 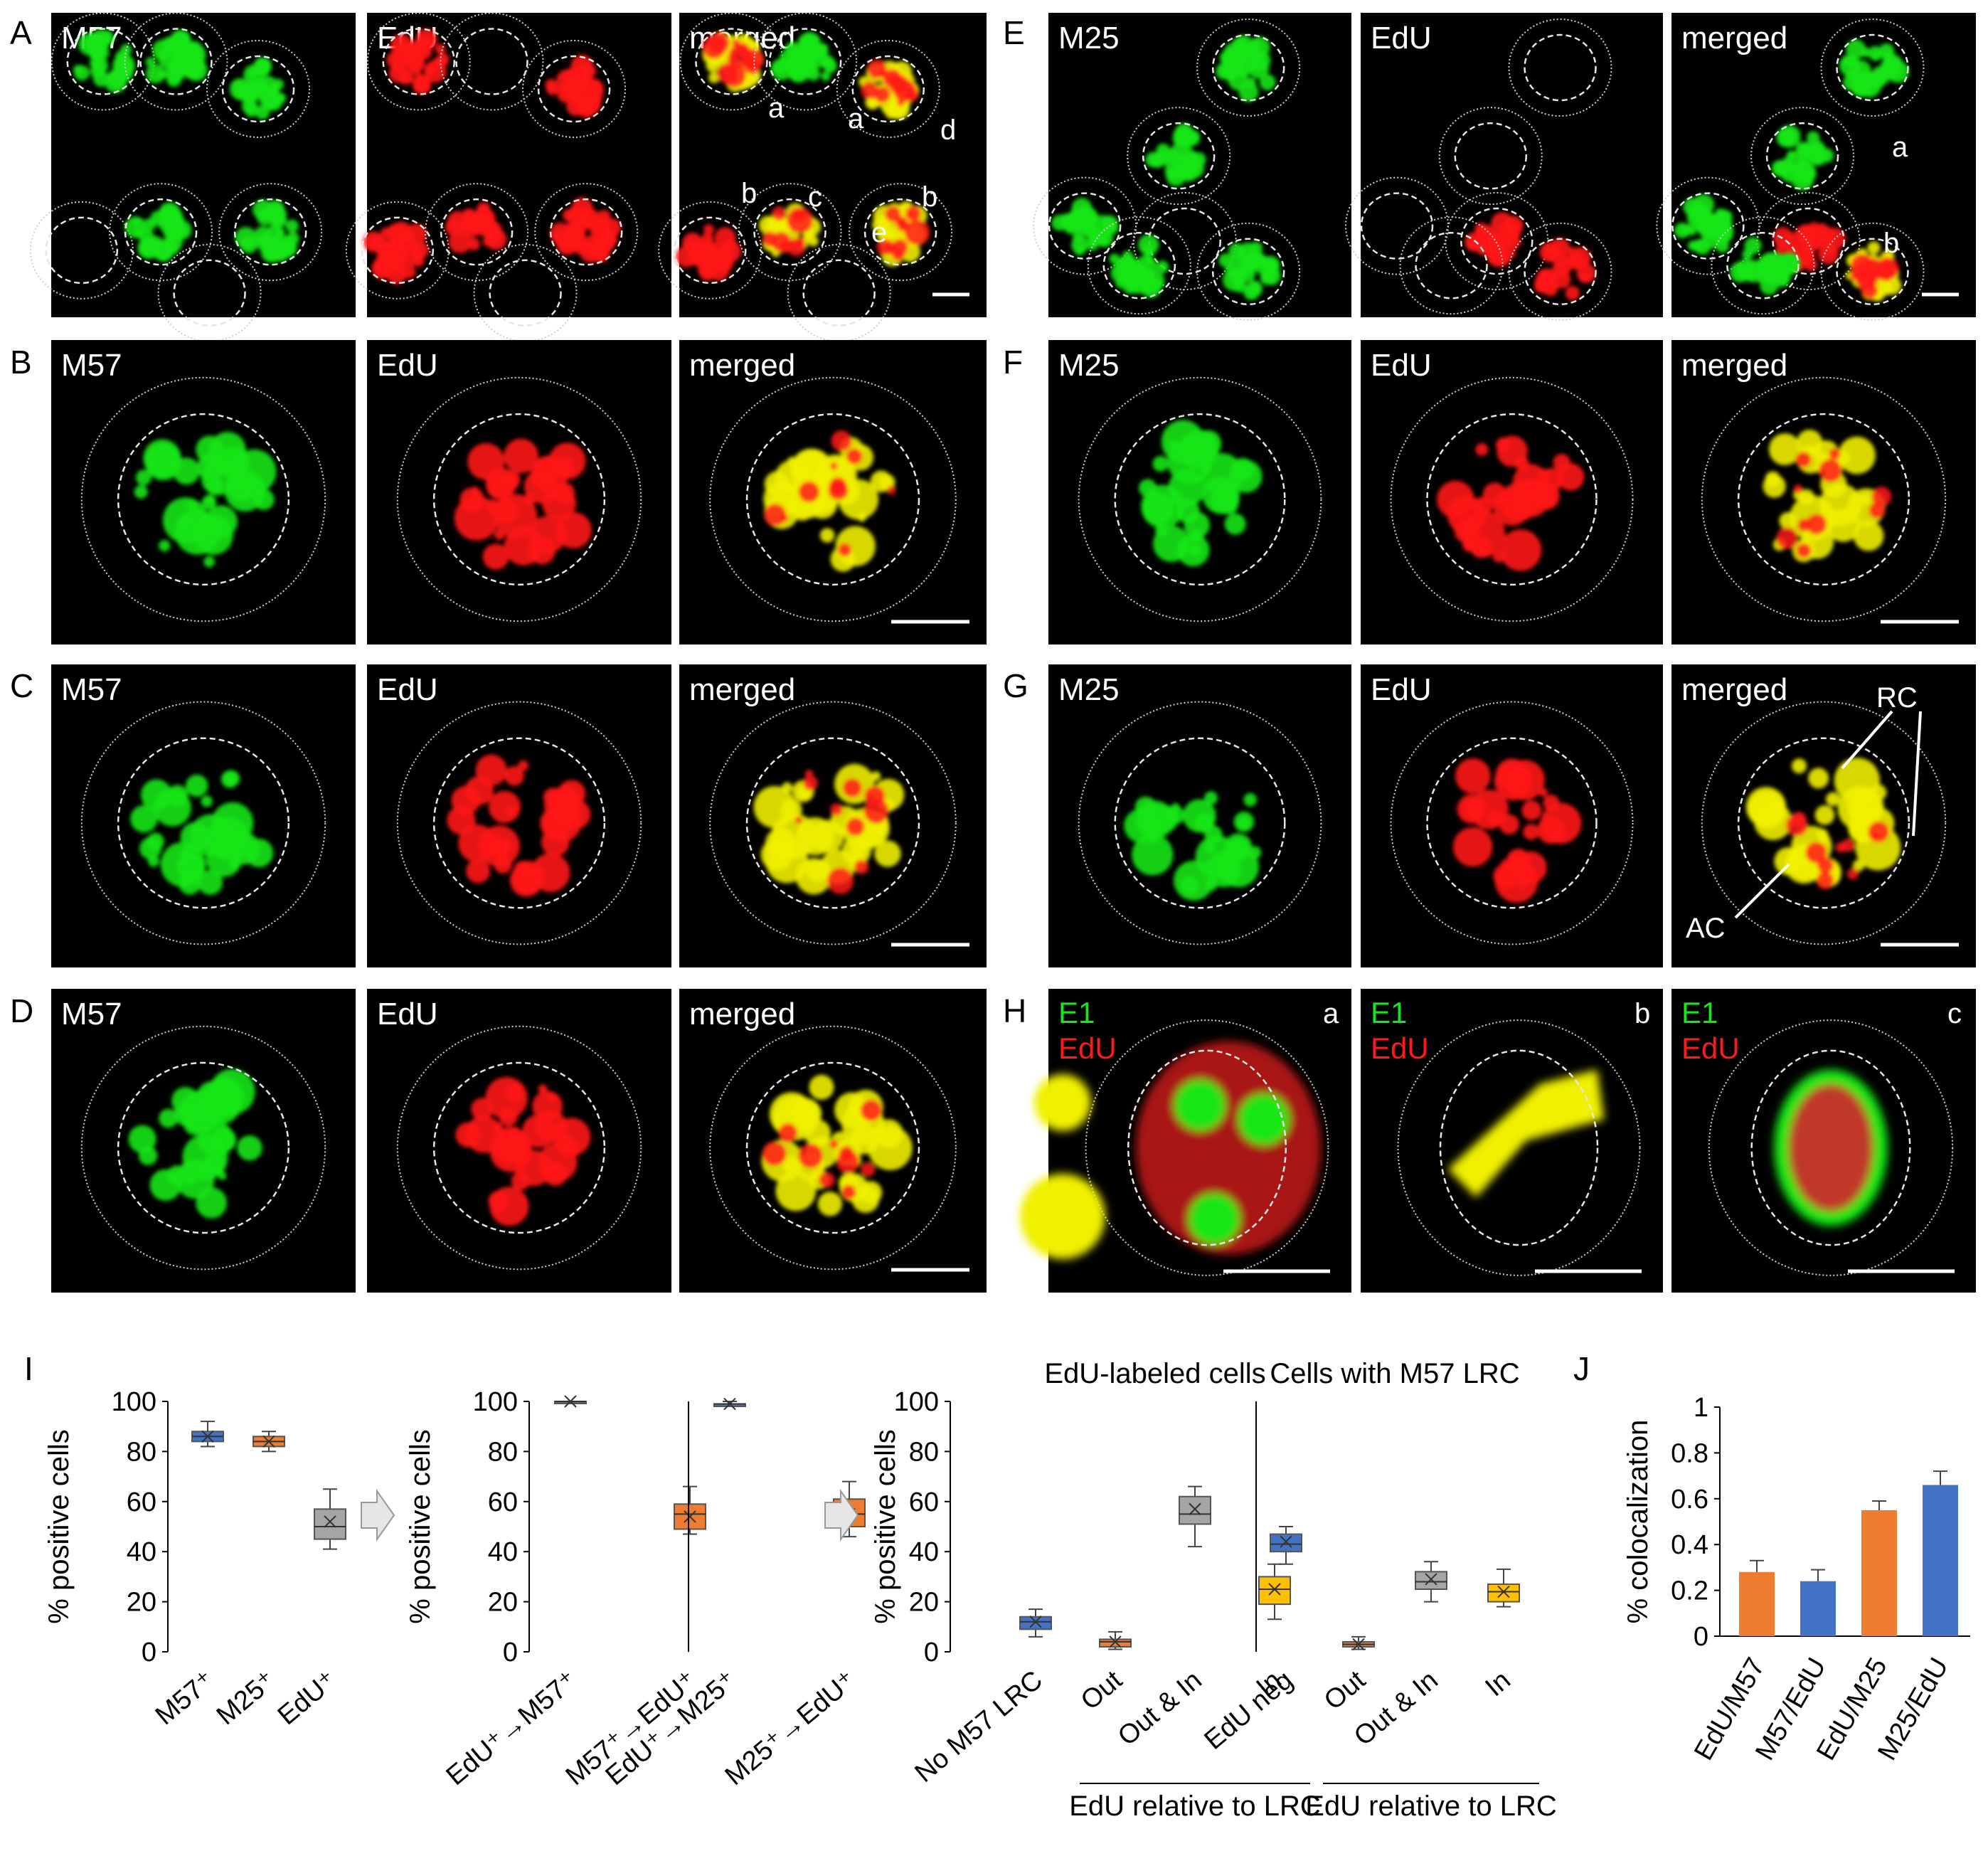 What do you see at coordinates (1248, 1711) in the screenshot?
I see `x-tick-label: EdU neg` at bounding box center [1248, 1711].